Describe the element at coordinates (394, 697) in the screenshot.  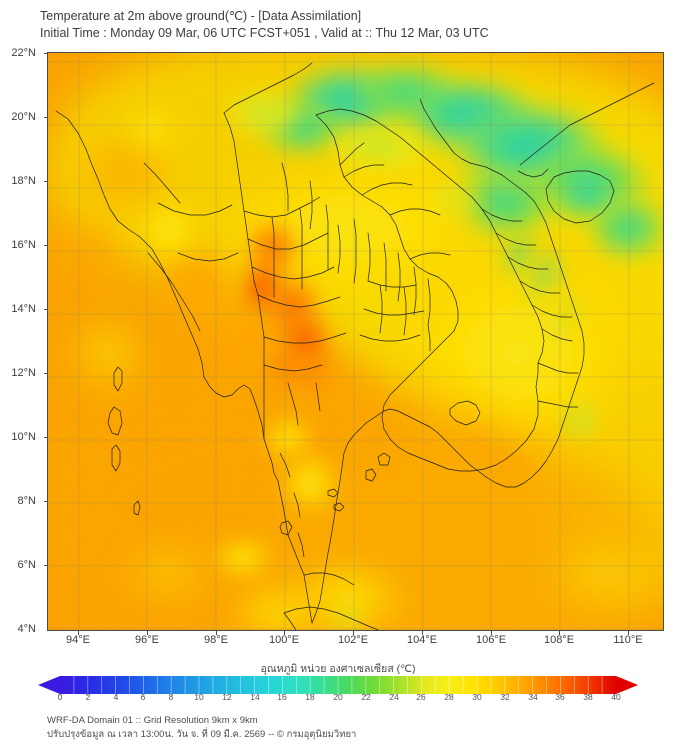
I see `cb-tick-24: 24` at that location.